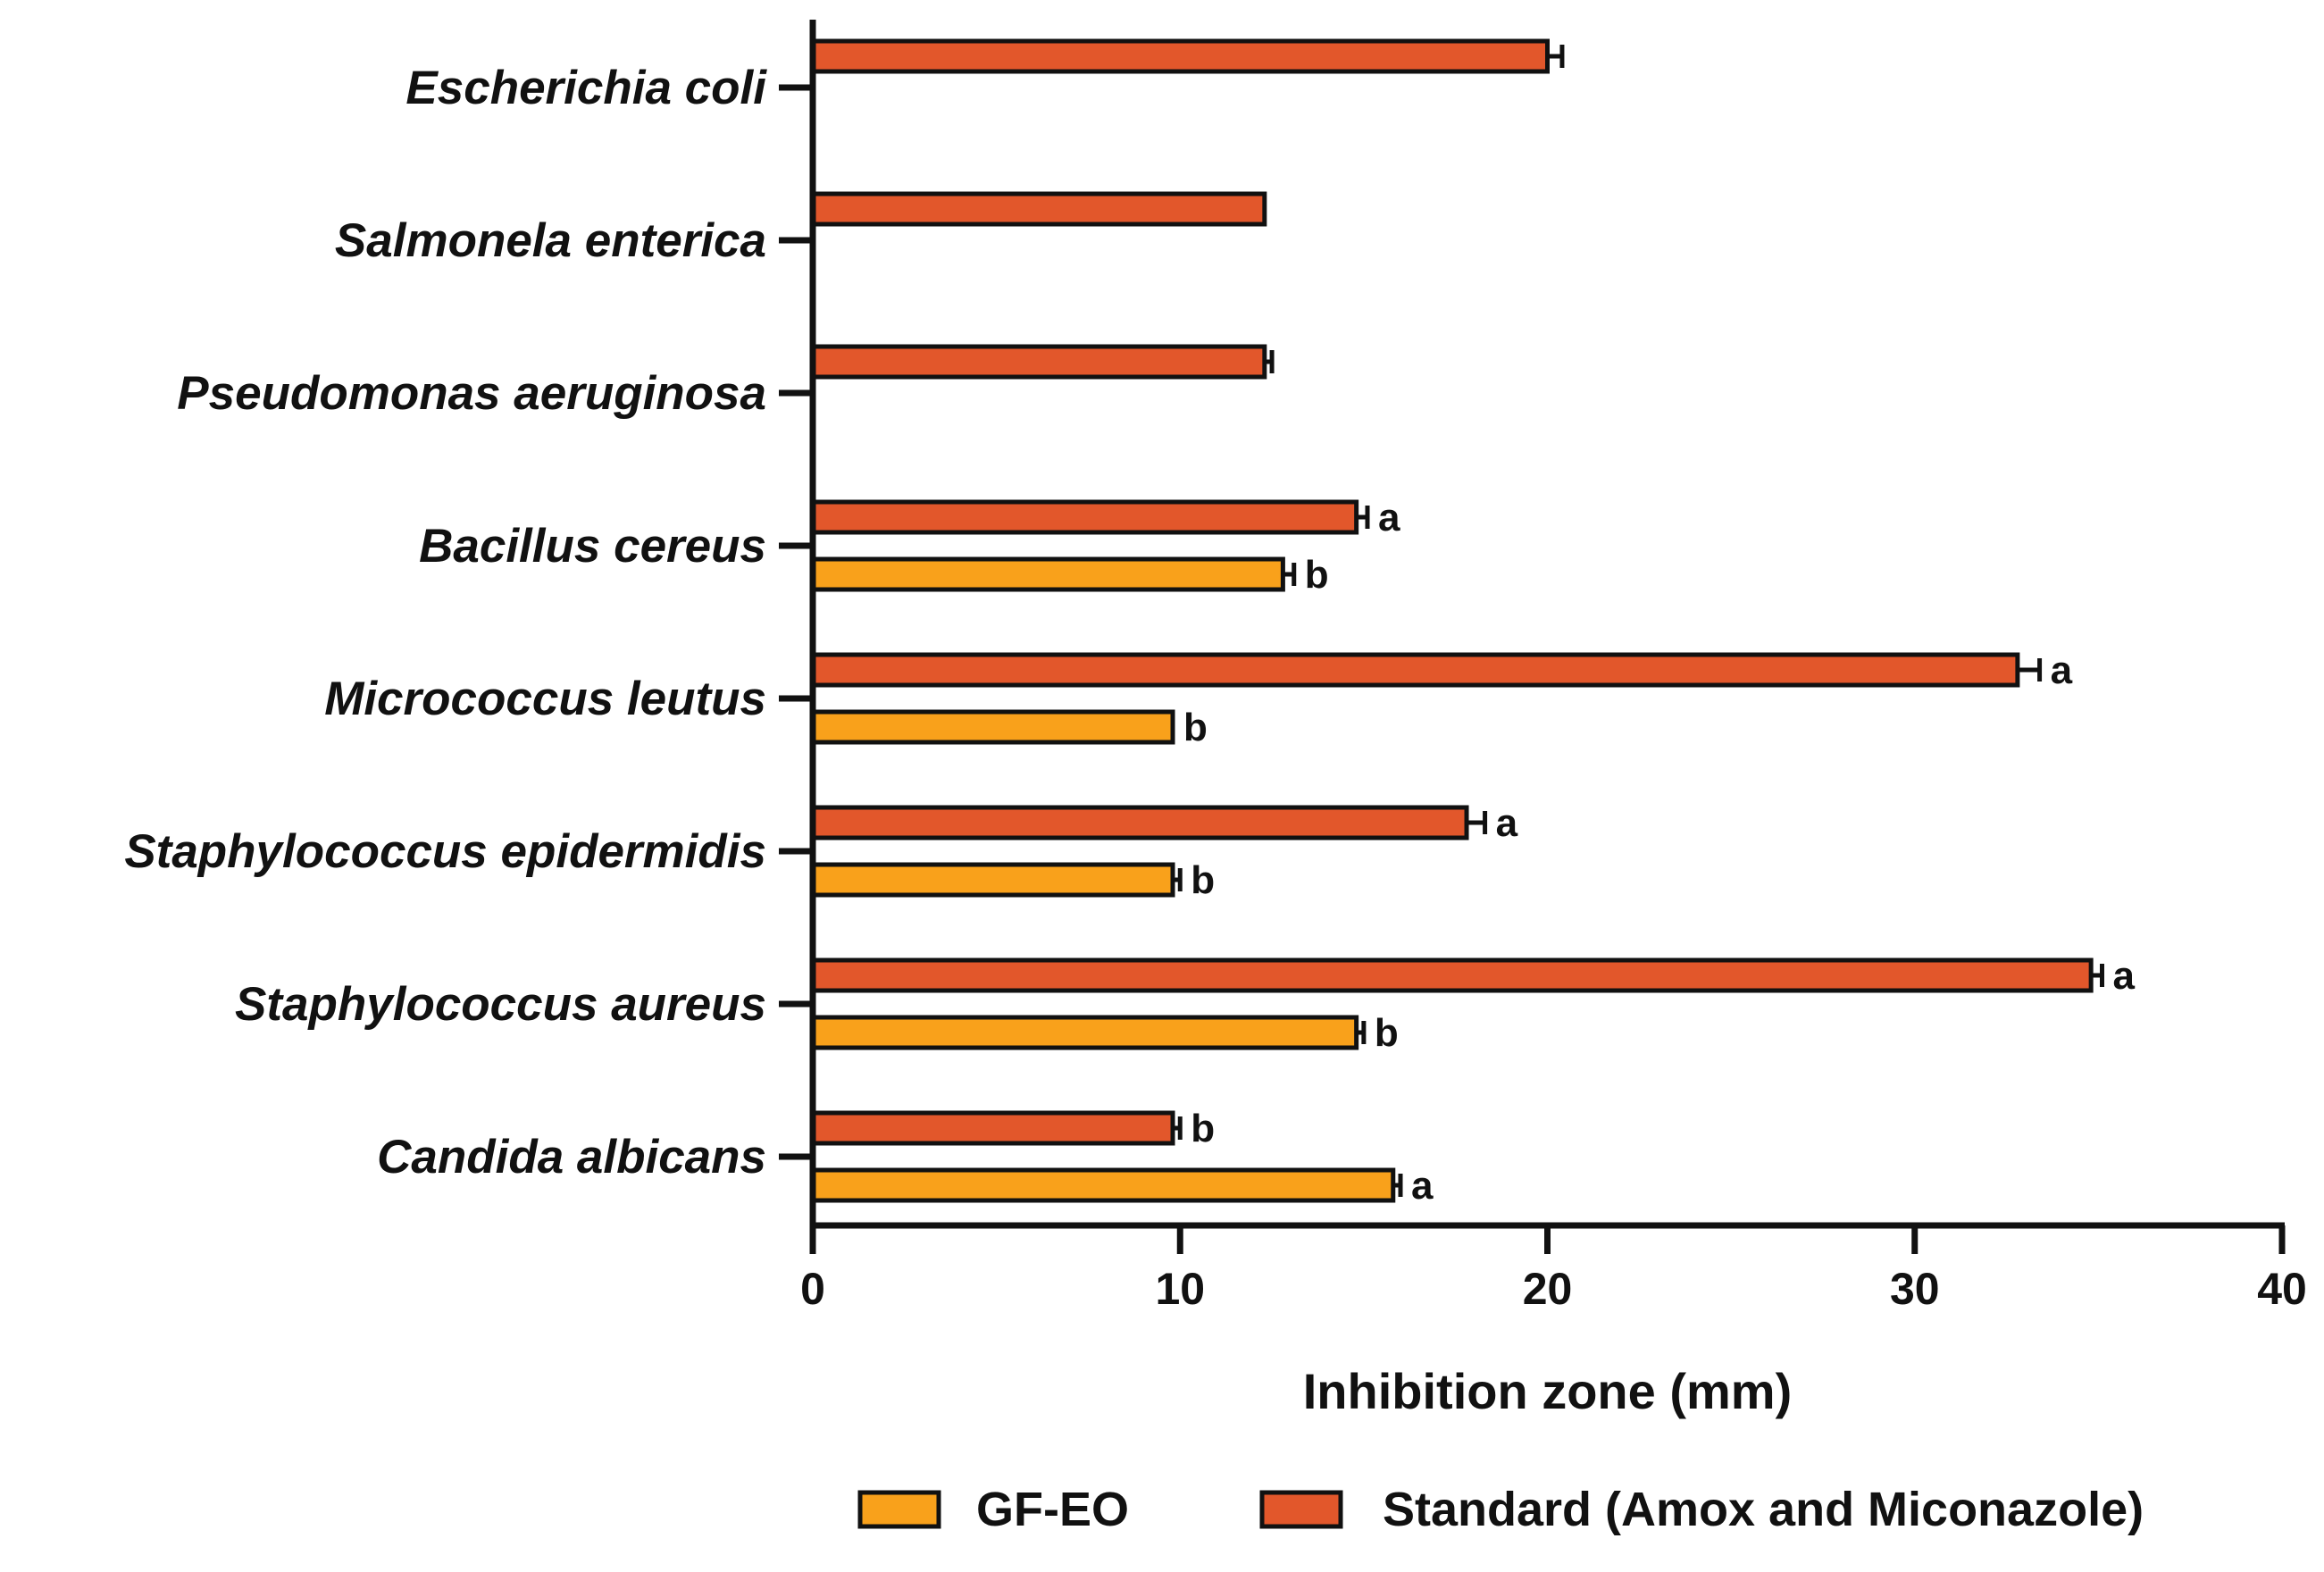 The height and width of the screenshot is (1572, 2324). What do you see at coordinates (471, 393) in the screenshot?
I see `category-label: Pseudomonas aeruginosa` at bounding box center [471, 393].